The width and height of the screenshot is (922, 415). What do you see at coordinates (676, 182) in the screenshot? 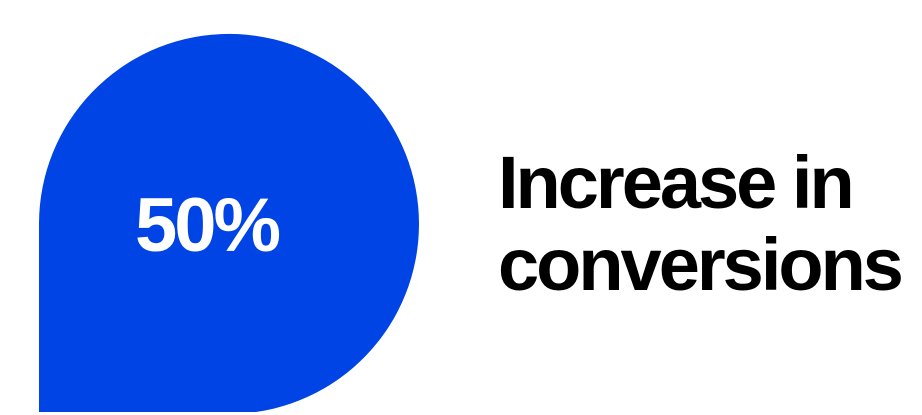
I see `headline-line-1: Increase in` at bounding box center [676, 182].